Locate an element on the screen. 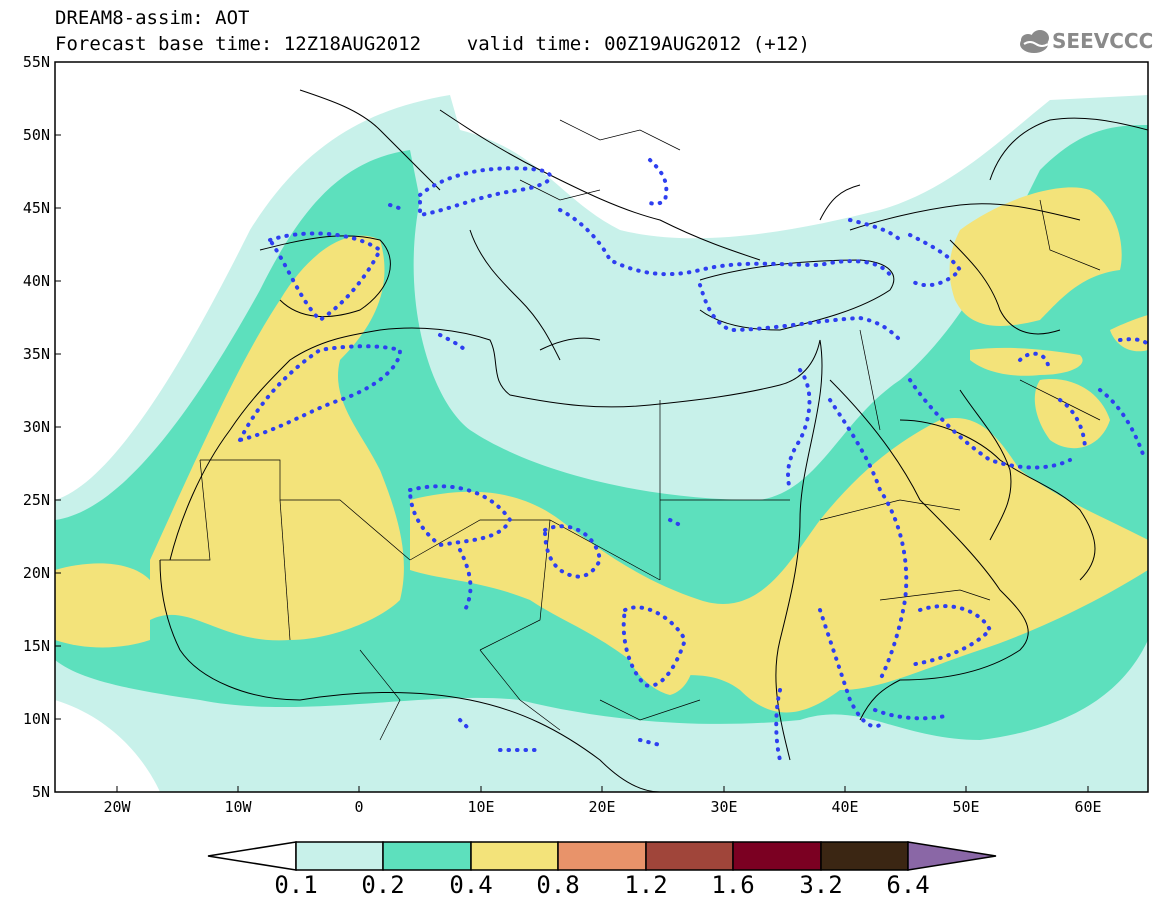 The width and height of the screenshot is (1165, 905). y-tick-label: 40N is located at coordinates (36, 281).